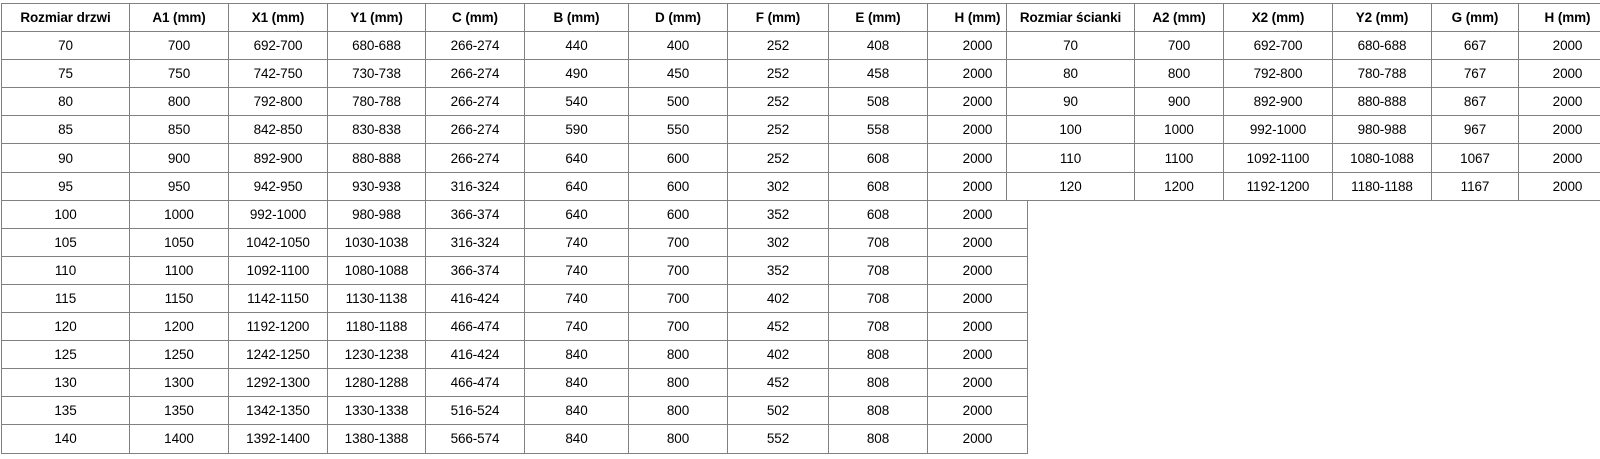  I want to click on wall-table-row: 120 1200 1192-1200 1180-1188 1167 2000, so click(1303, 186).